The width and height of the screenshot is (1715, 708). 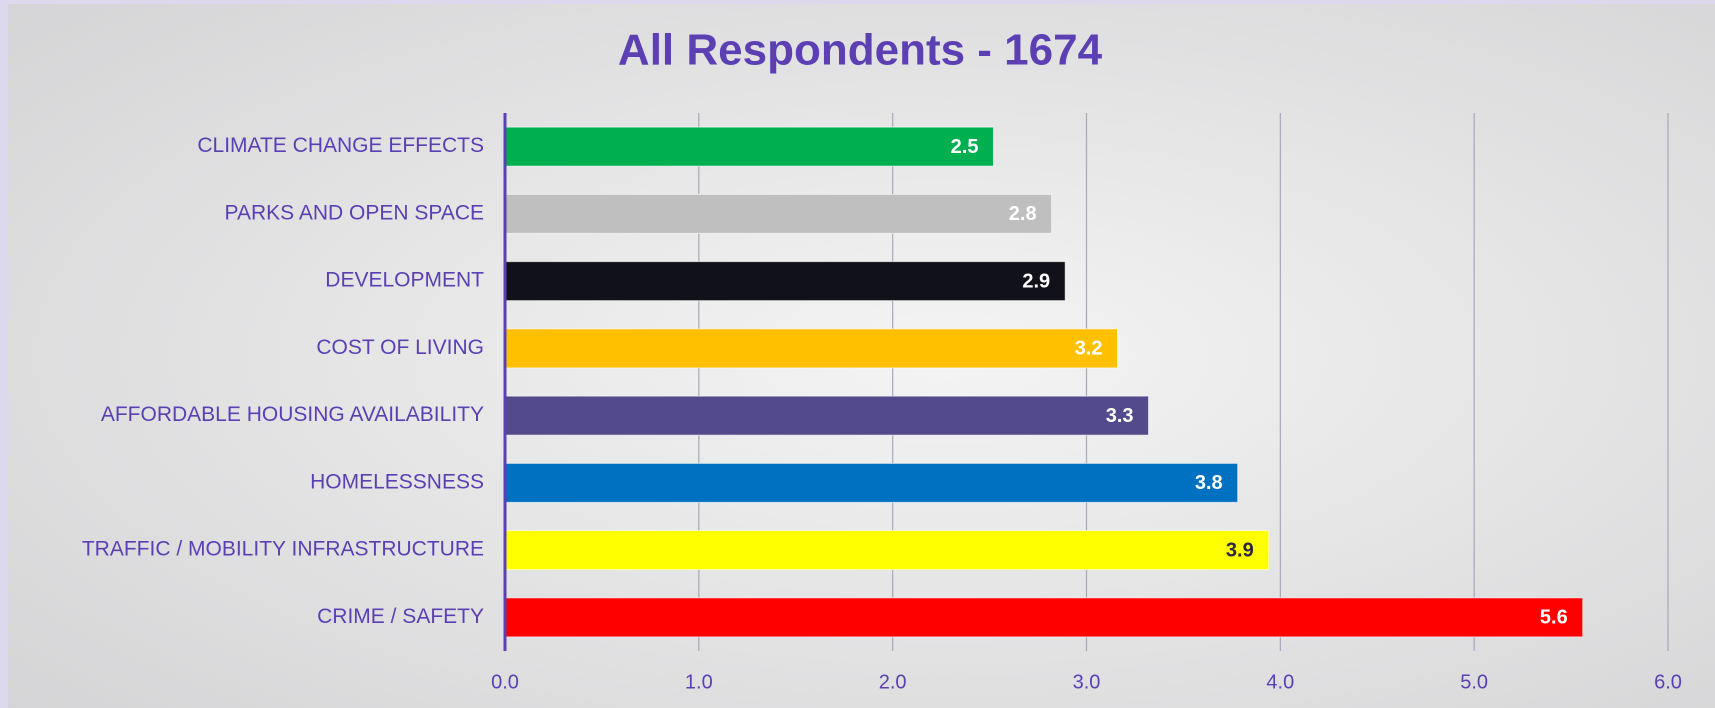 I want to click on y-tick-label: CRIME / SAFETY, so click(x=400, y=616).